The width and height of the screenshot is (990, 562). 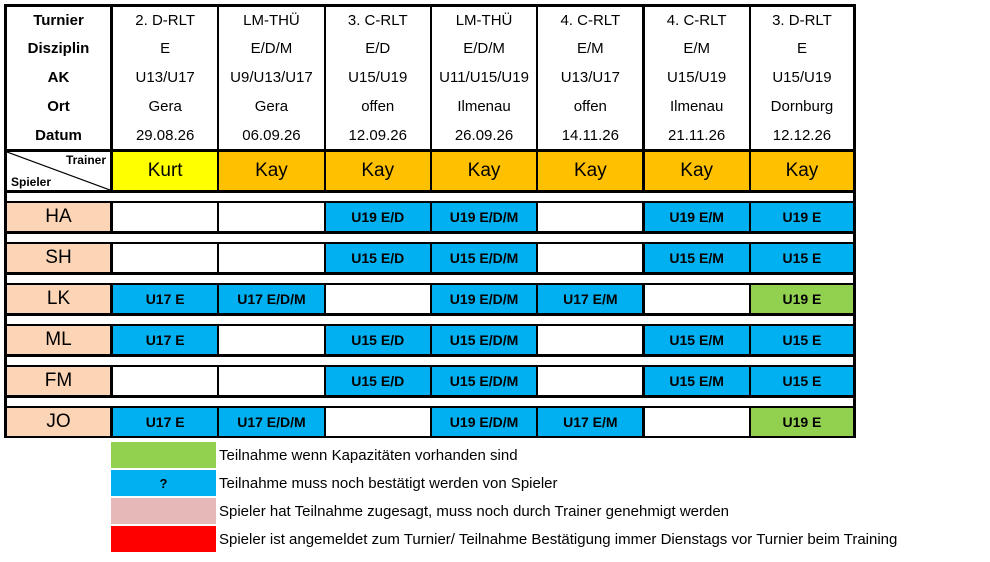 I want to click on header-label-turnier: Turnier, so click(x=58, y=20).